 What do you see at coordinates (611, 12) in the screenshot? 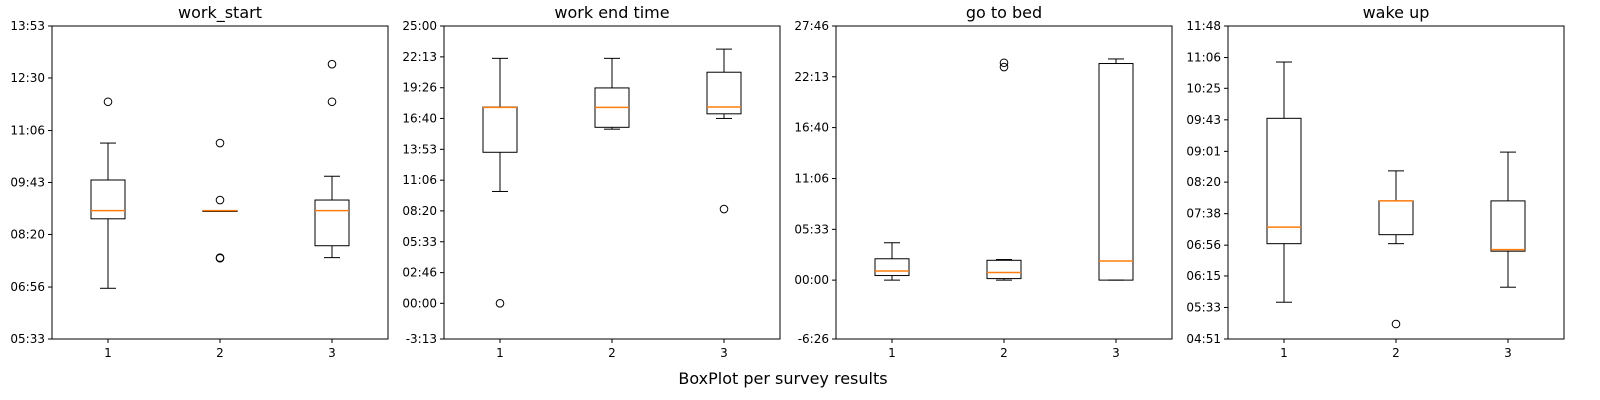
I see `subplot-title: work end time` at bounding box center [611, 12].